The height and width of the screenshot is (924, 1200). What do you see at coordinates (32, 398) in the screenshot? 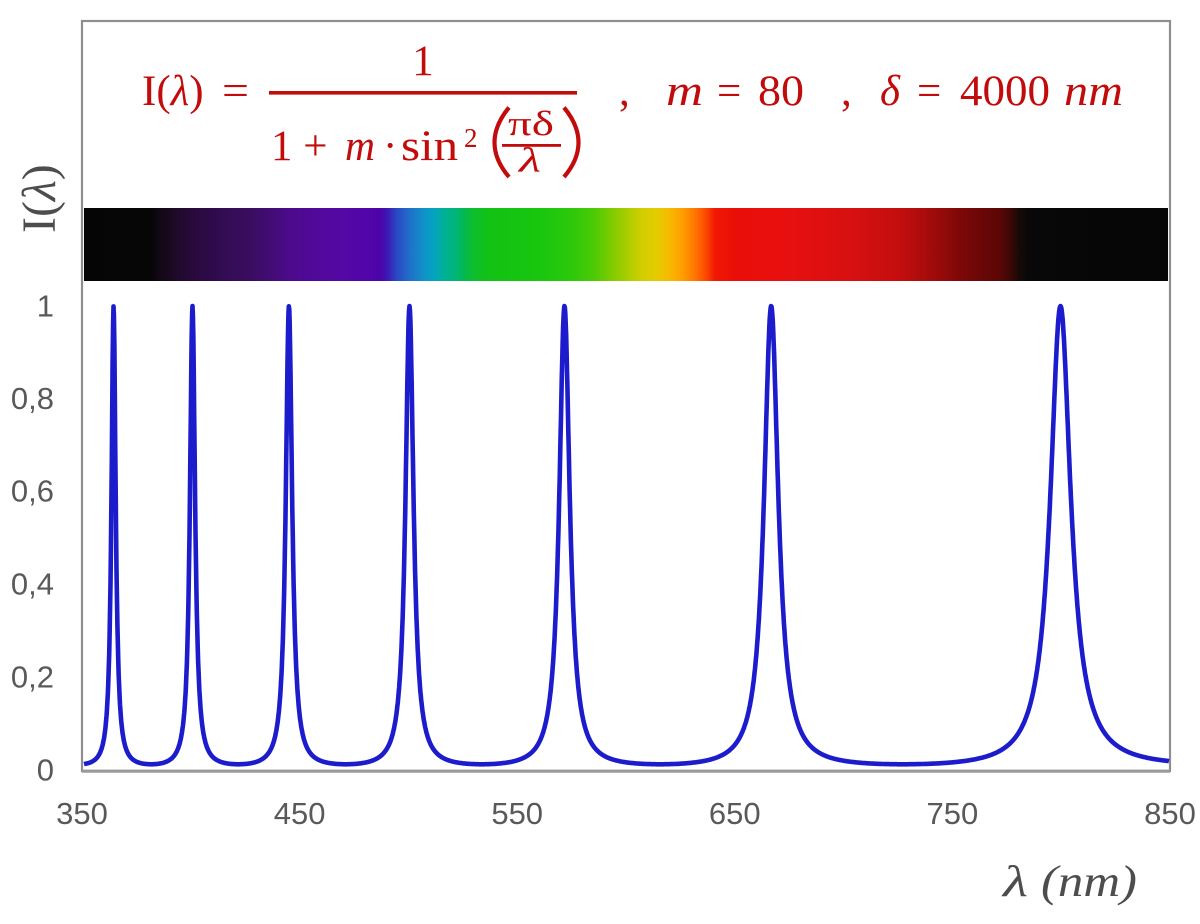
I see `svg-text: 0,8` at bounding box center [32, 398].